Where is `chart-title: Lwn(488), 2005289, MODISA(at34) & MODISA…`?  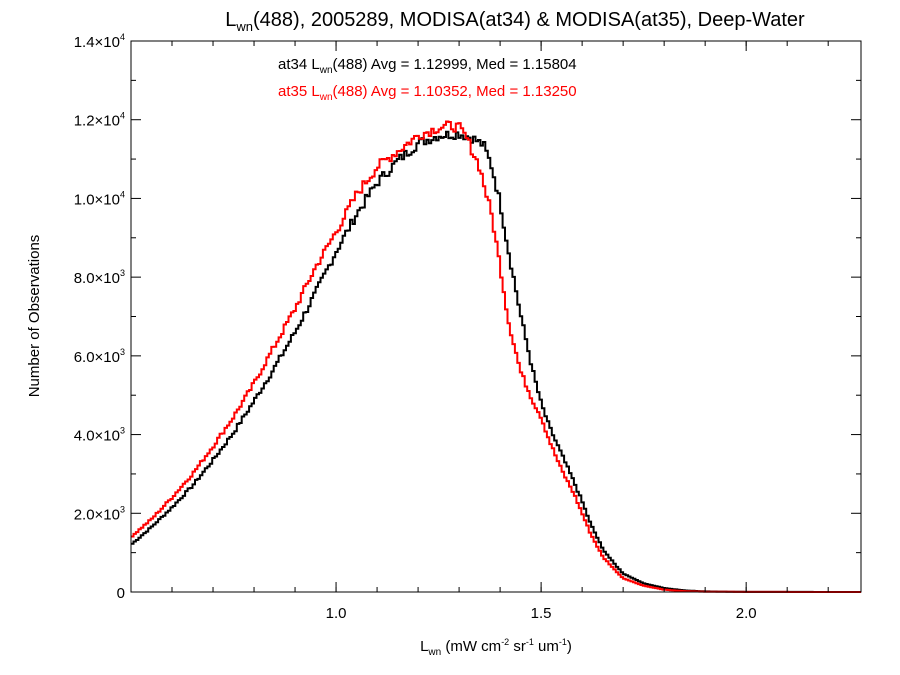 chart-title: Lwn(488), 2005289, MODISA(at34) & MODISA… is located at coordinates (515, 21).